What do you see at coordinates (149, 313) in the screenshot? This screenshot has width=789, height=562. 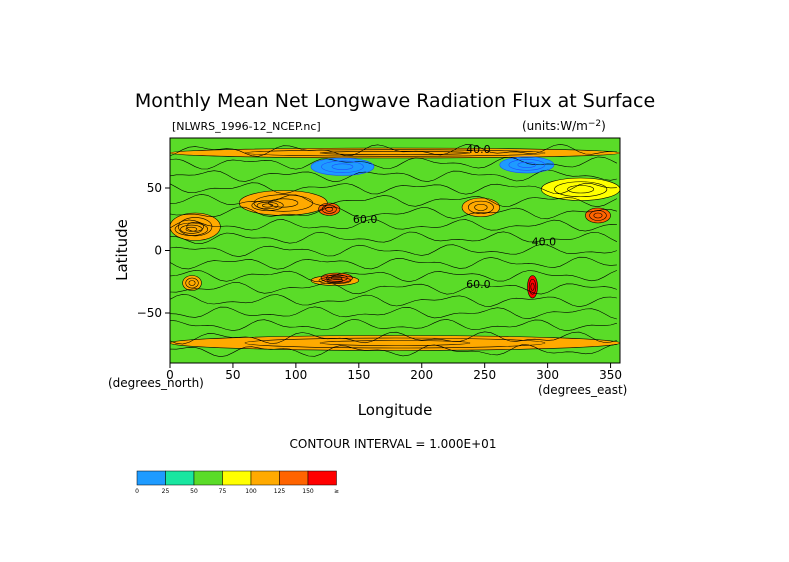 I see `y-tick-label: −50` at bounding box center [149, 313].